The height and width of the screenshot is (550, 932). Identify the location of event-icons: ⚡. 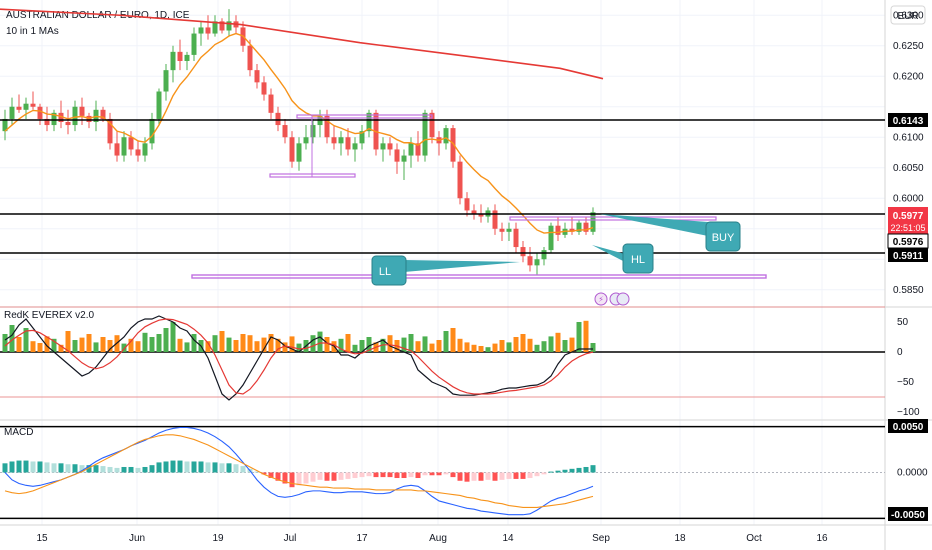
(612, 299).